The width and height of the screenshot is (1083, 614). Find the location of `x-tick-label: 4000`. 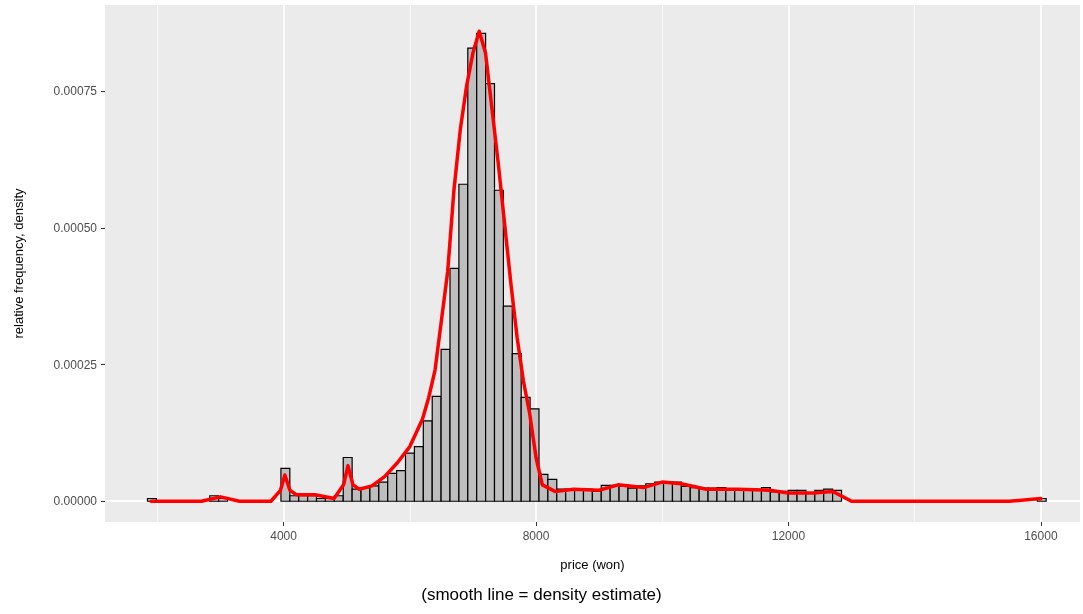

x-tick-label: 4000 is located at coordinates (284, 536).